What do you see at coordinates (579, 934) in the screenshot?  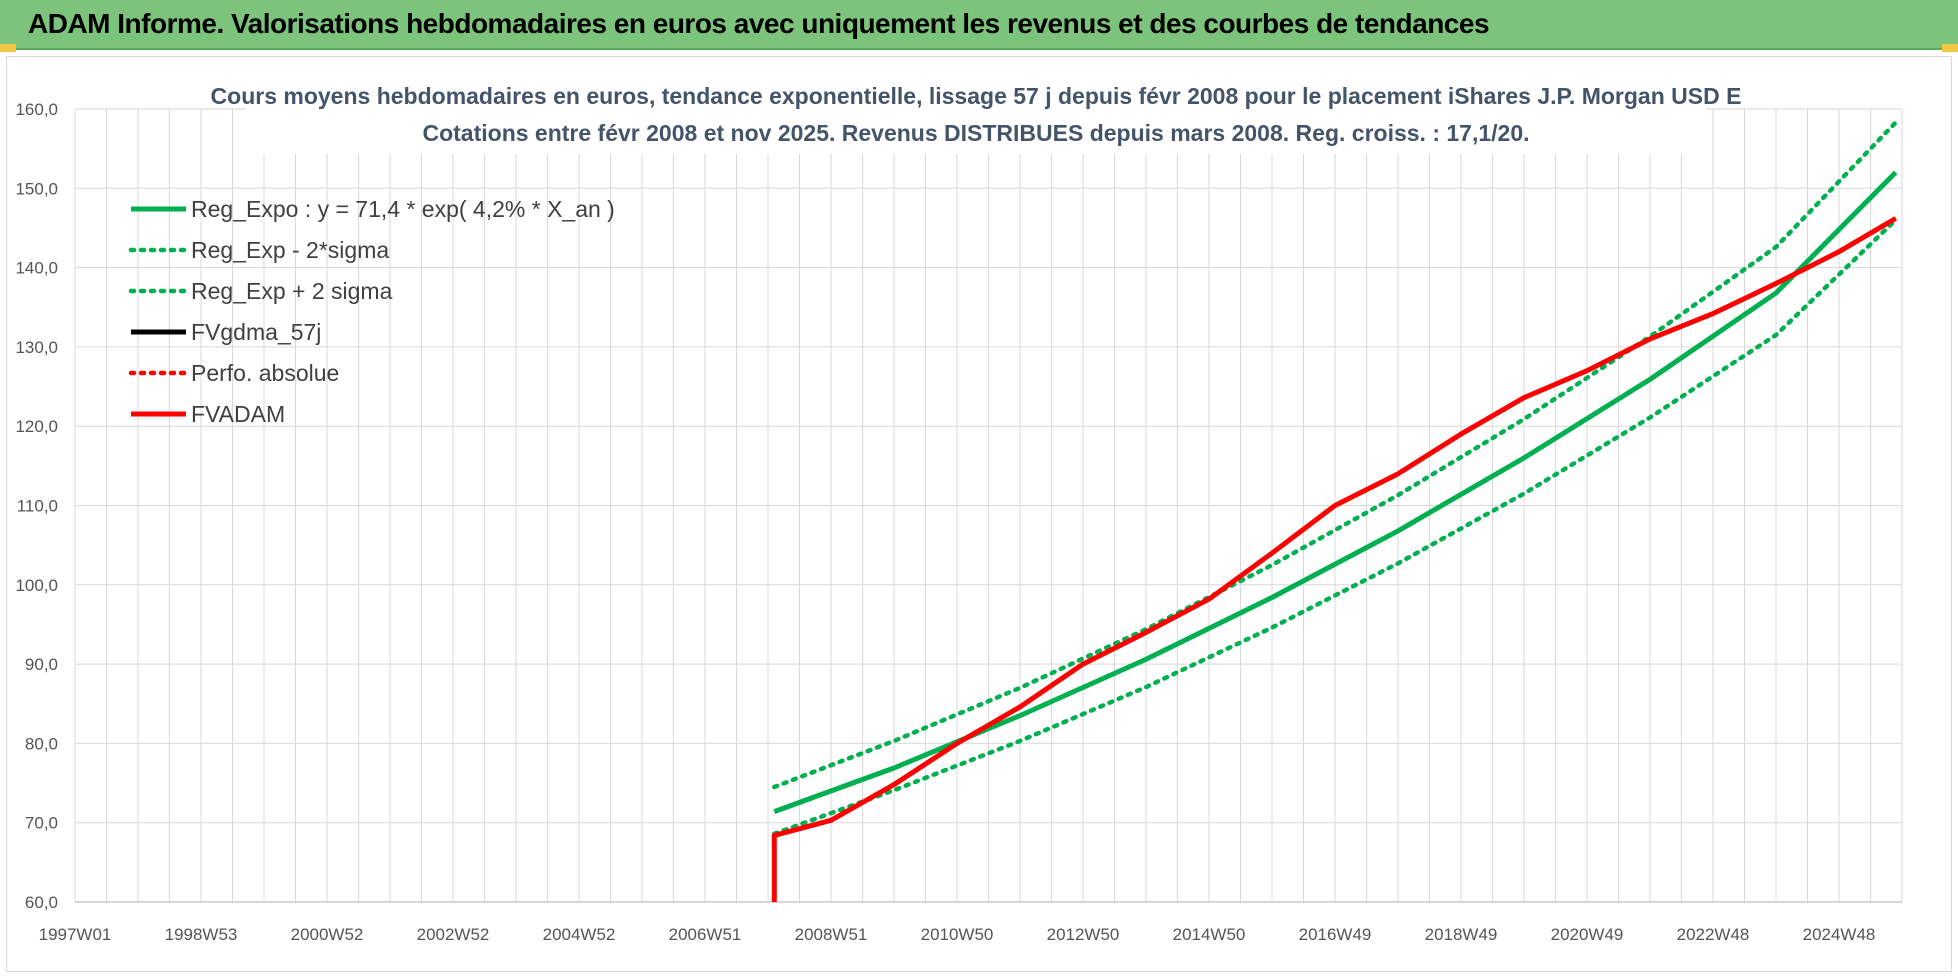 I see `x-tick-label: 2004W52` at bounding box center [579, 934].